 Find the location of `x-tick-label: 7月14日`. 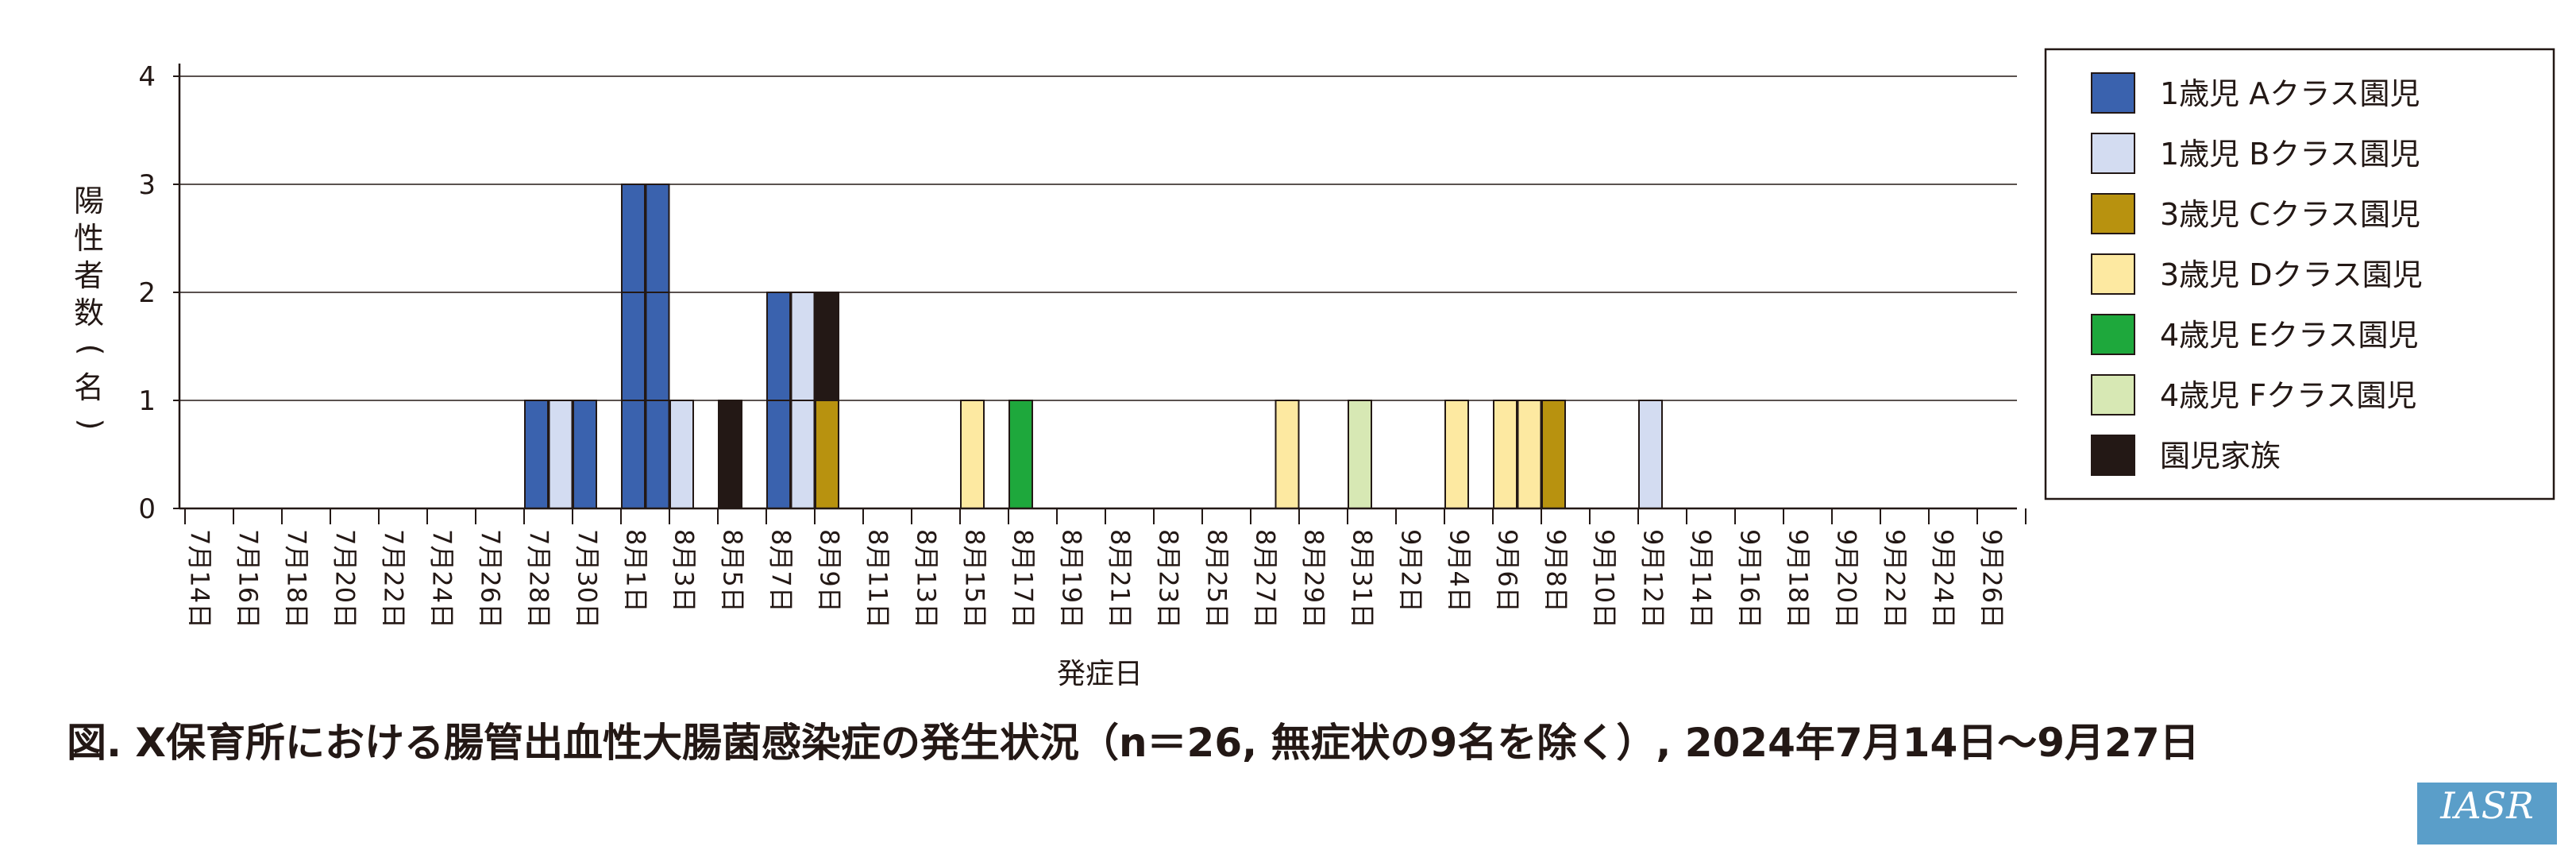

x-tick-label: 7月14日 is located at coordinates (200, 578).